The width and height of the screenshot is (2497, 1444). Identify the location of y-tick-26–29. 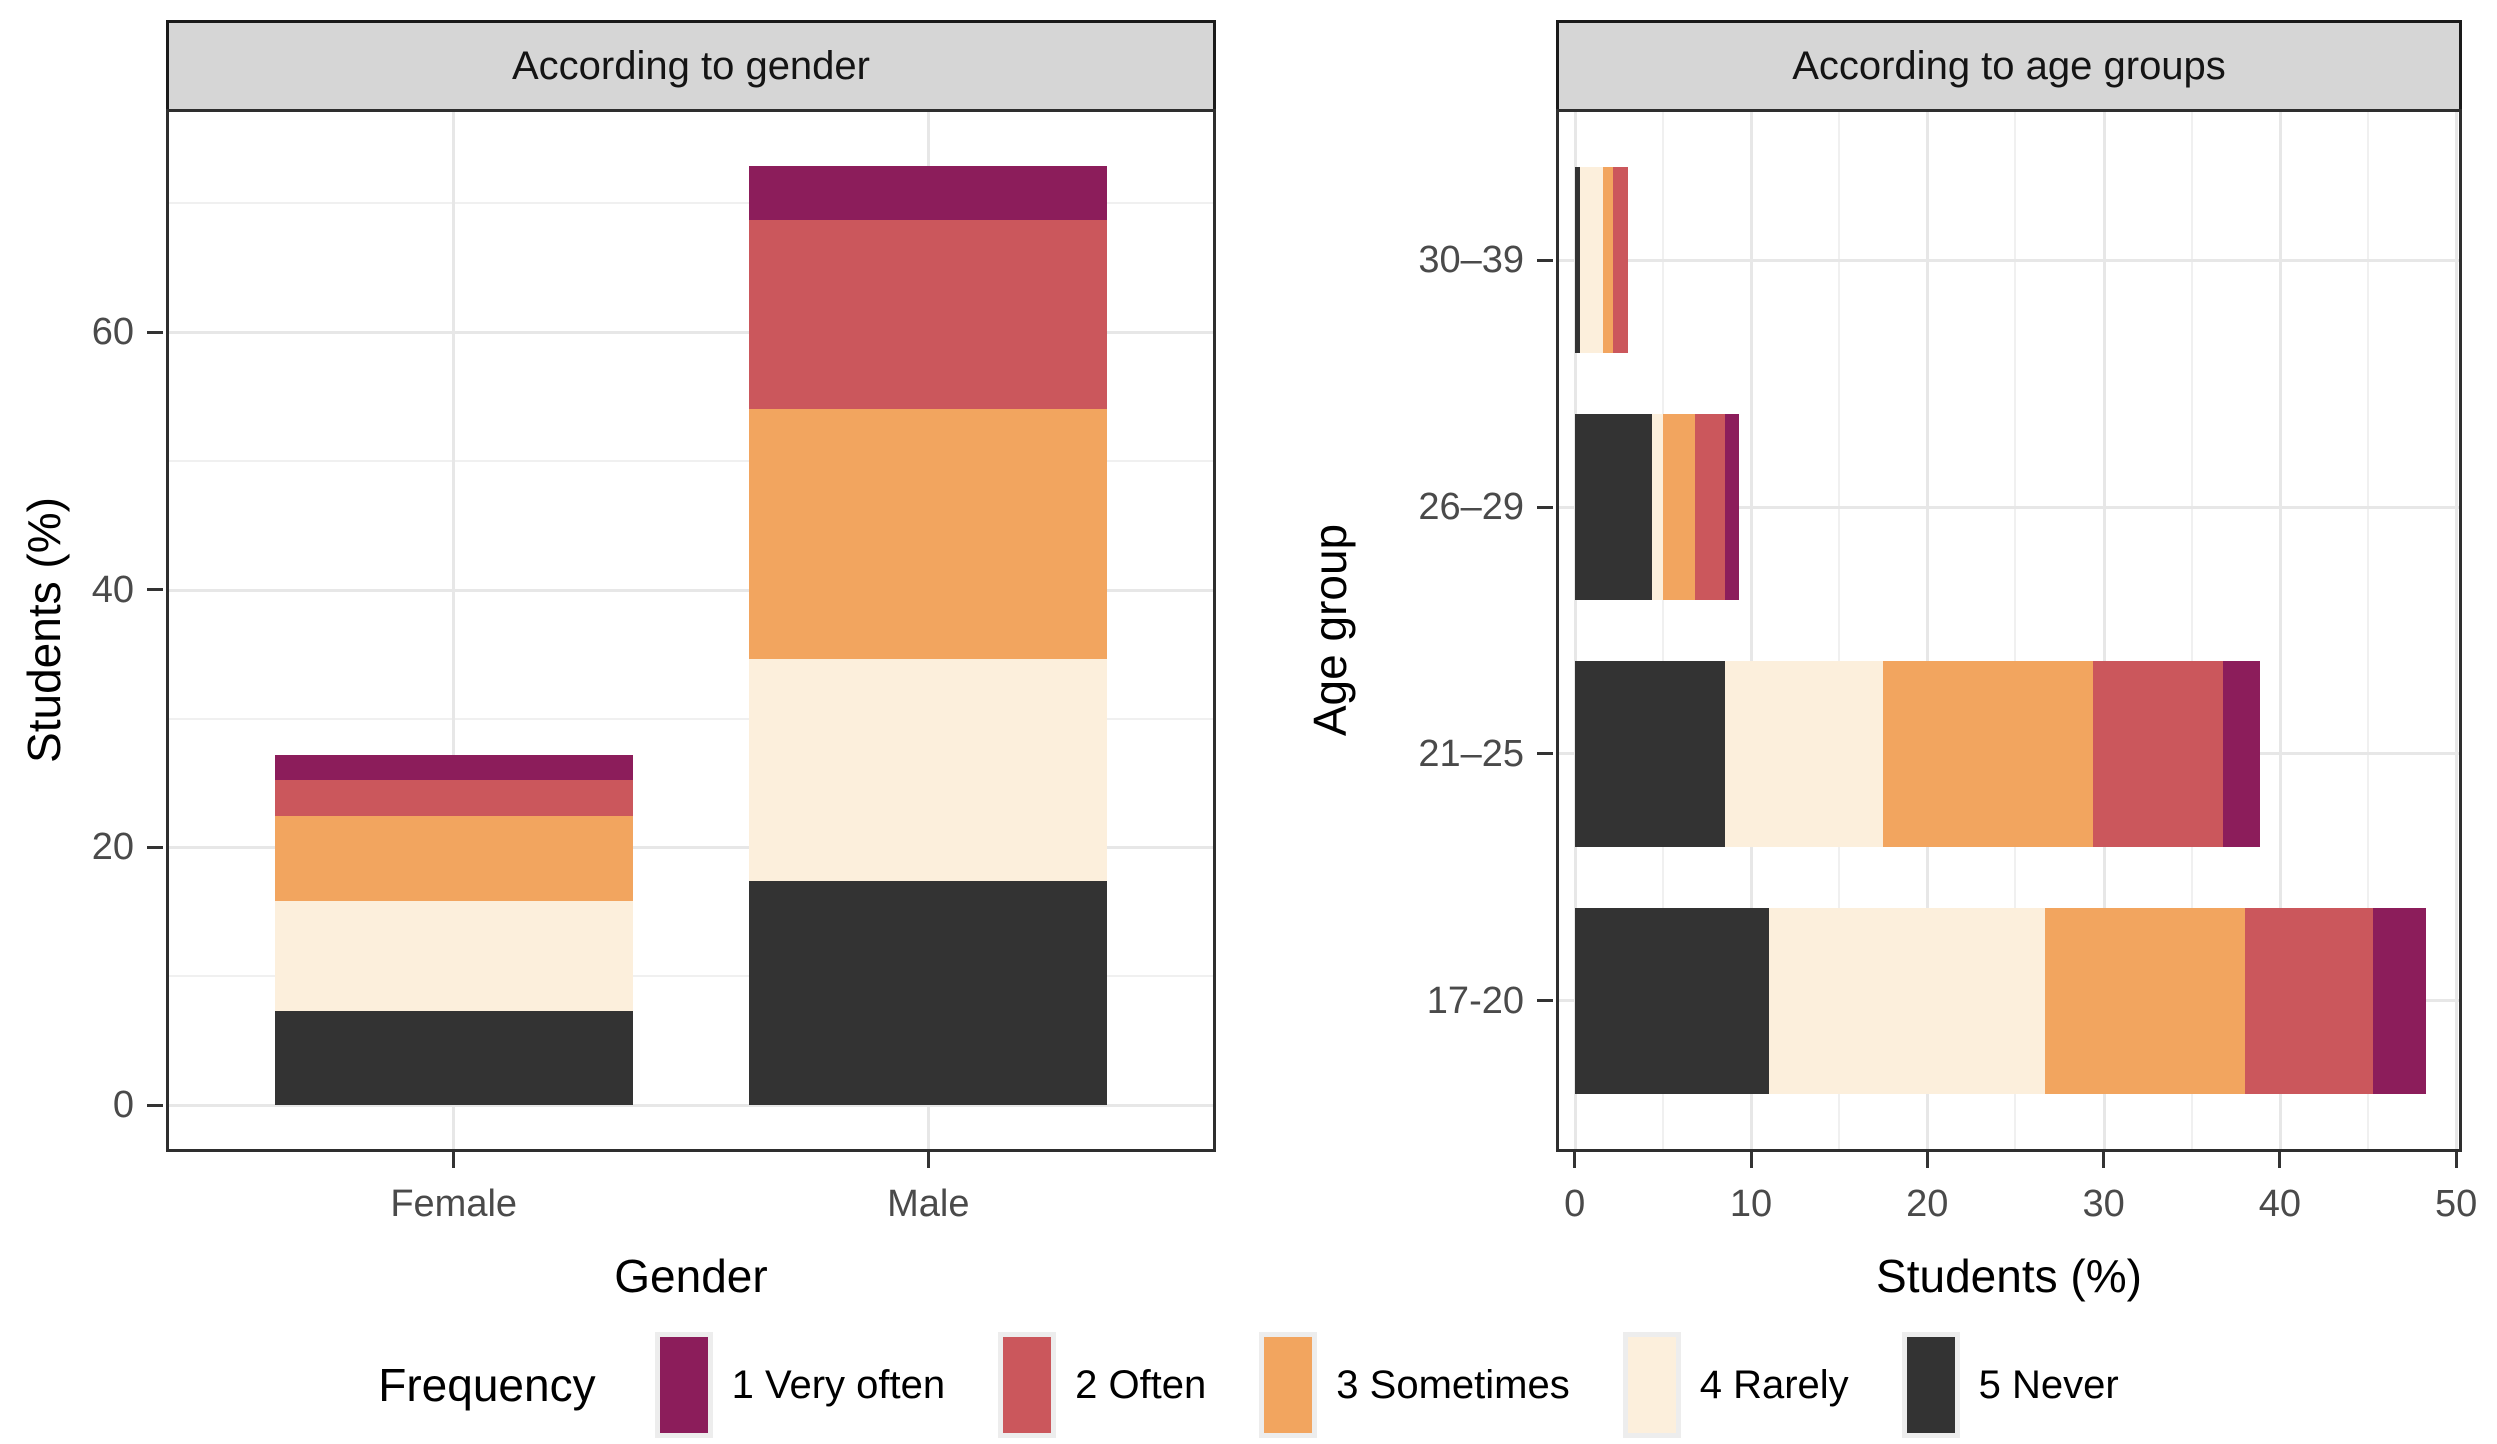
(1545, 507).